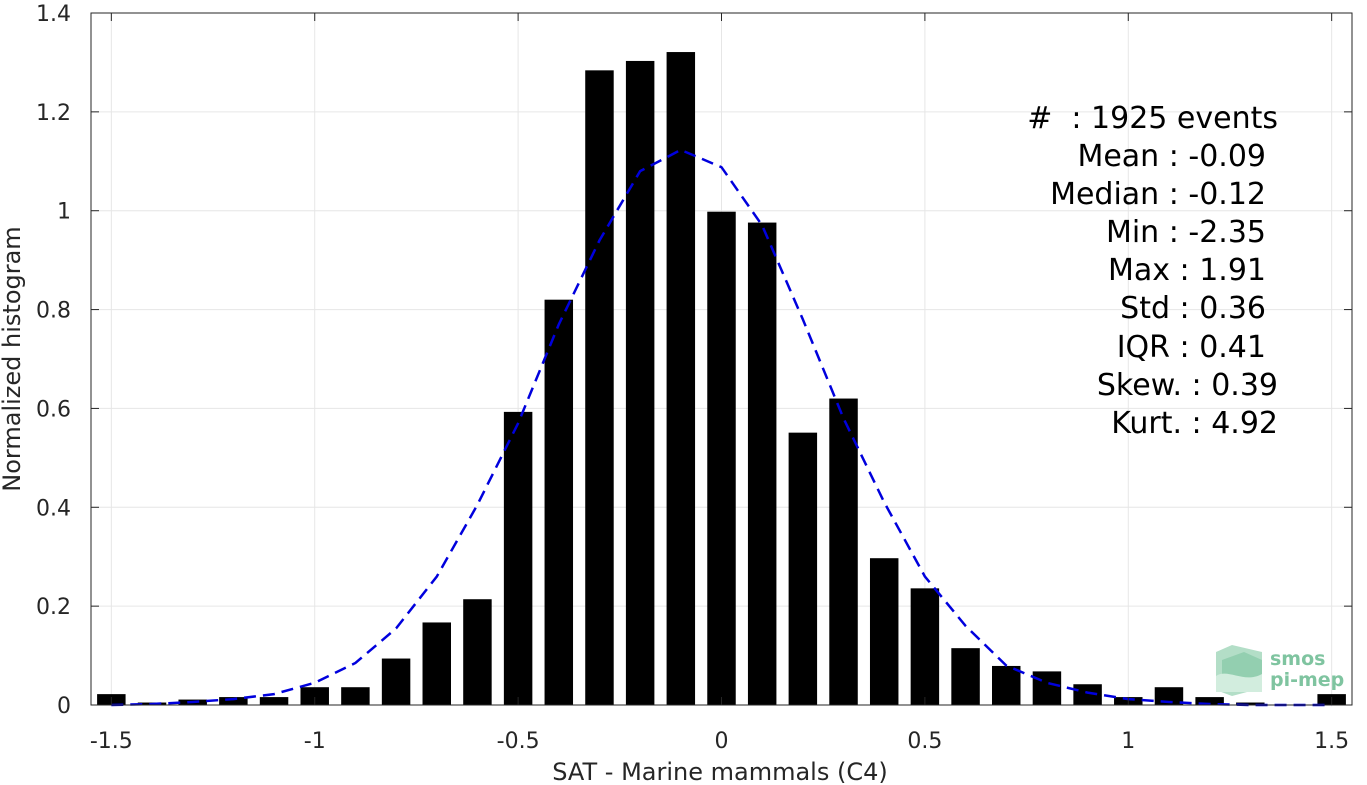  What do you see at coordinates (1331, 741) in the screenshot?
I see `x-tick-label: 1.5` at bounding box center [1331, 741].